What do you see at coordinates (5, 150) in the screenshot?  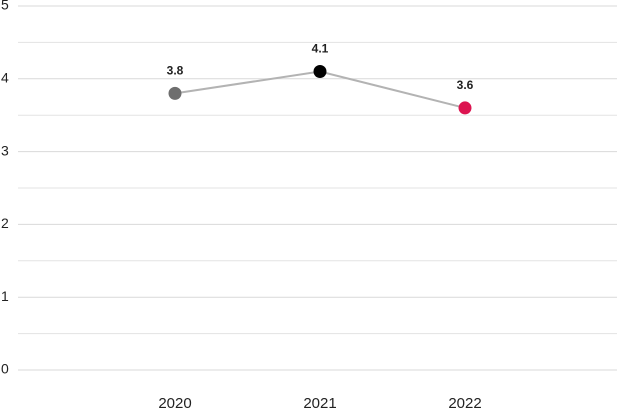 I see `y-tick-label: 3` at bounding box center [5, 150].